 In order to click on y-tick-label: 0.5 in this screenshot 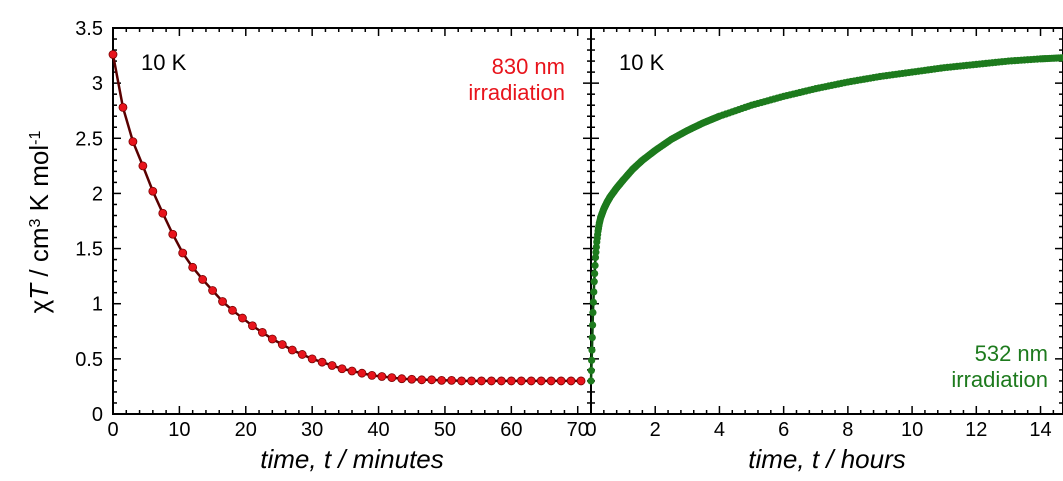, I will do `click(89, 360)`.